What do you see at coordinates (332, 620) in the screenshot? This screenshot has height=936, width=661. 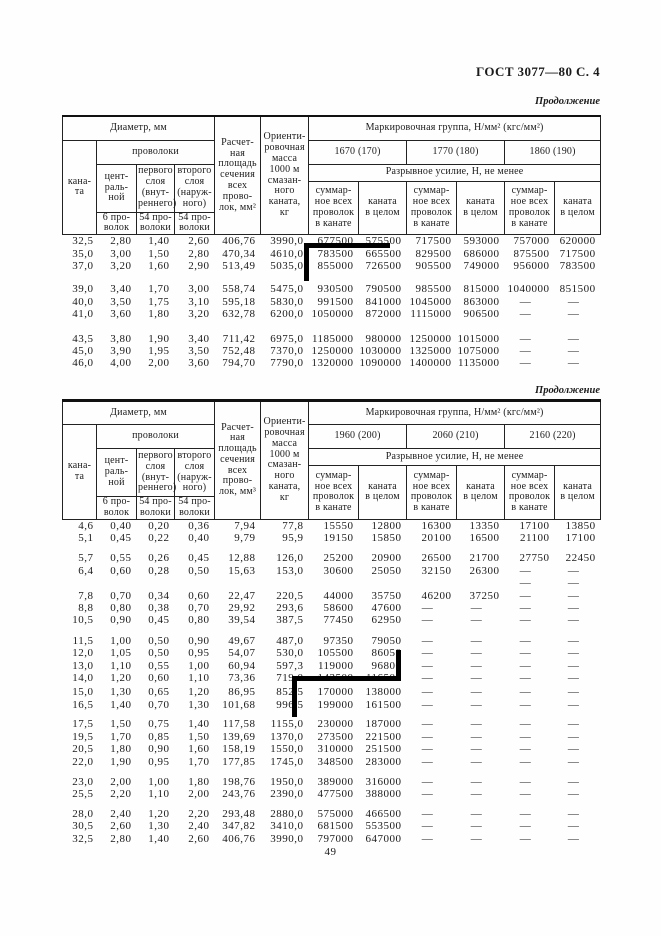 I see `table-row: 10,5 0,90 0,45 0,80 39,54 387,5 77450 62950 — — — —` at bounding box center [332, 620].